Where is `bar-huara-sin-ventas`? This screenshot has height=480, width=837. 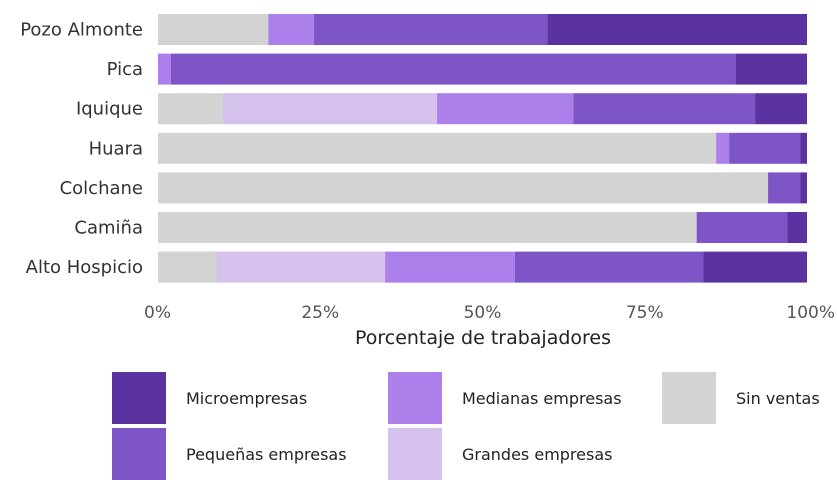
bar-huara-sin-ventas is located at coordinates (437, 148).